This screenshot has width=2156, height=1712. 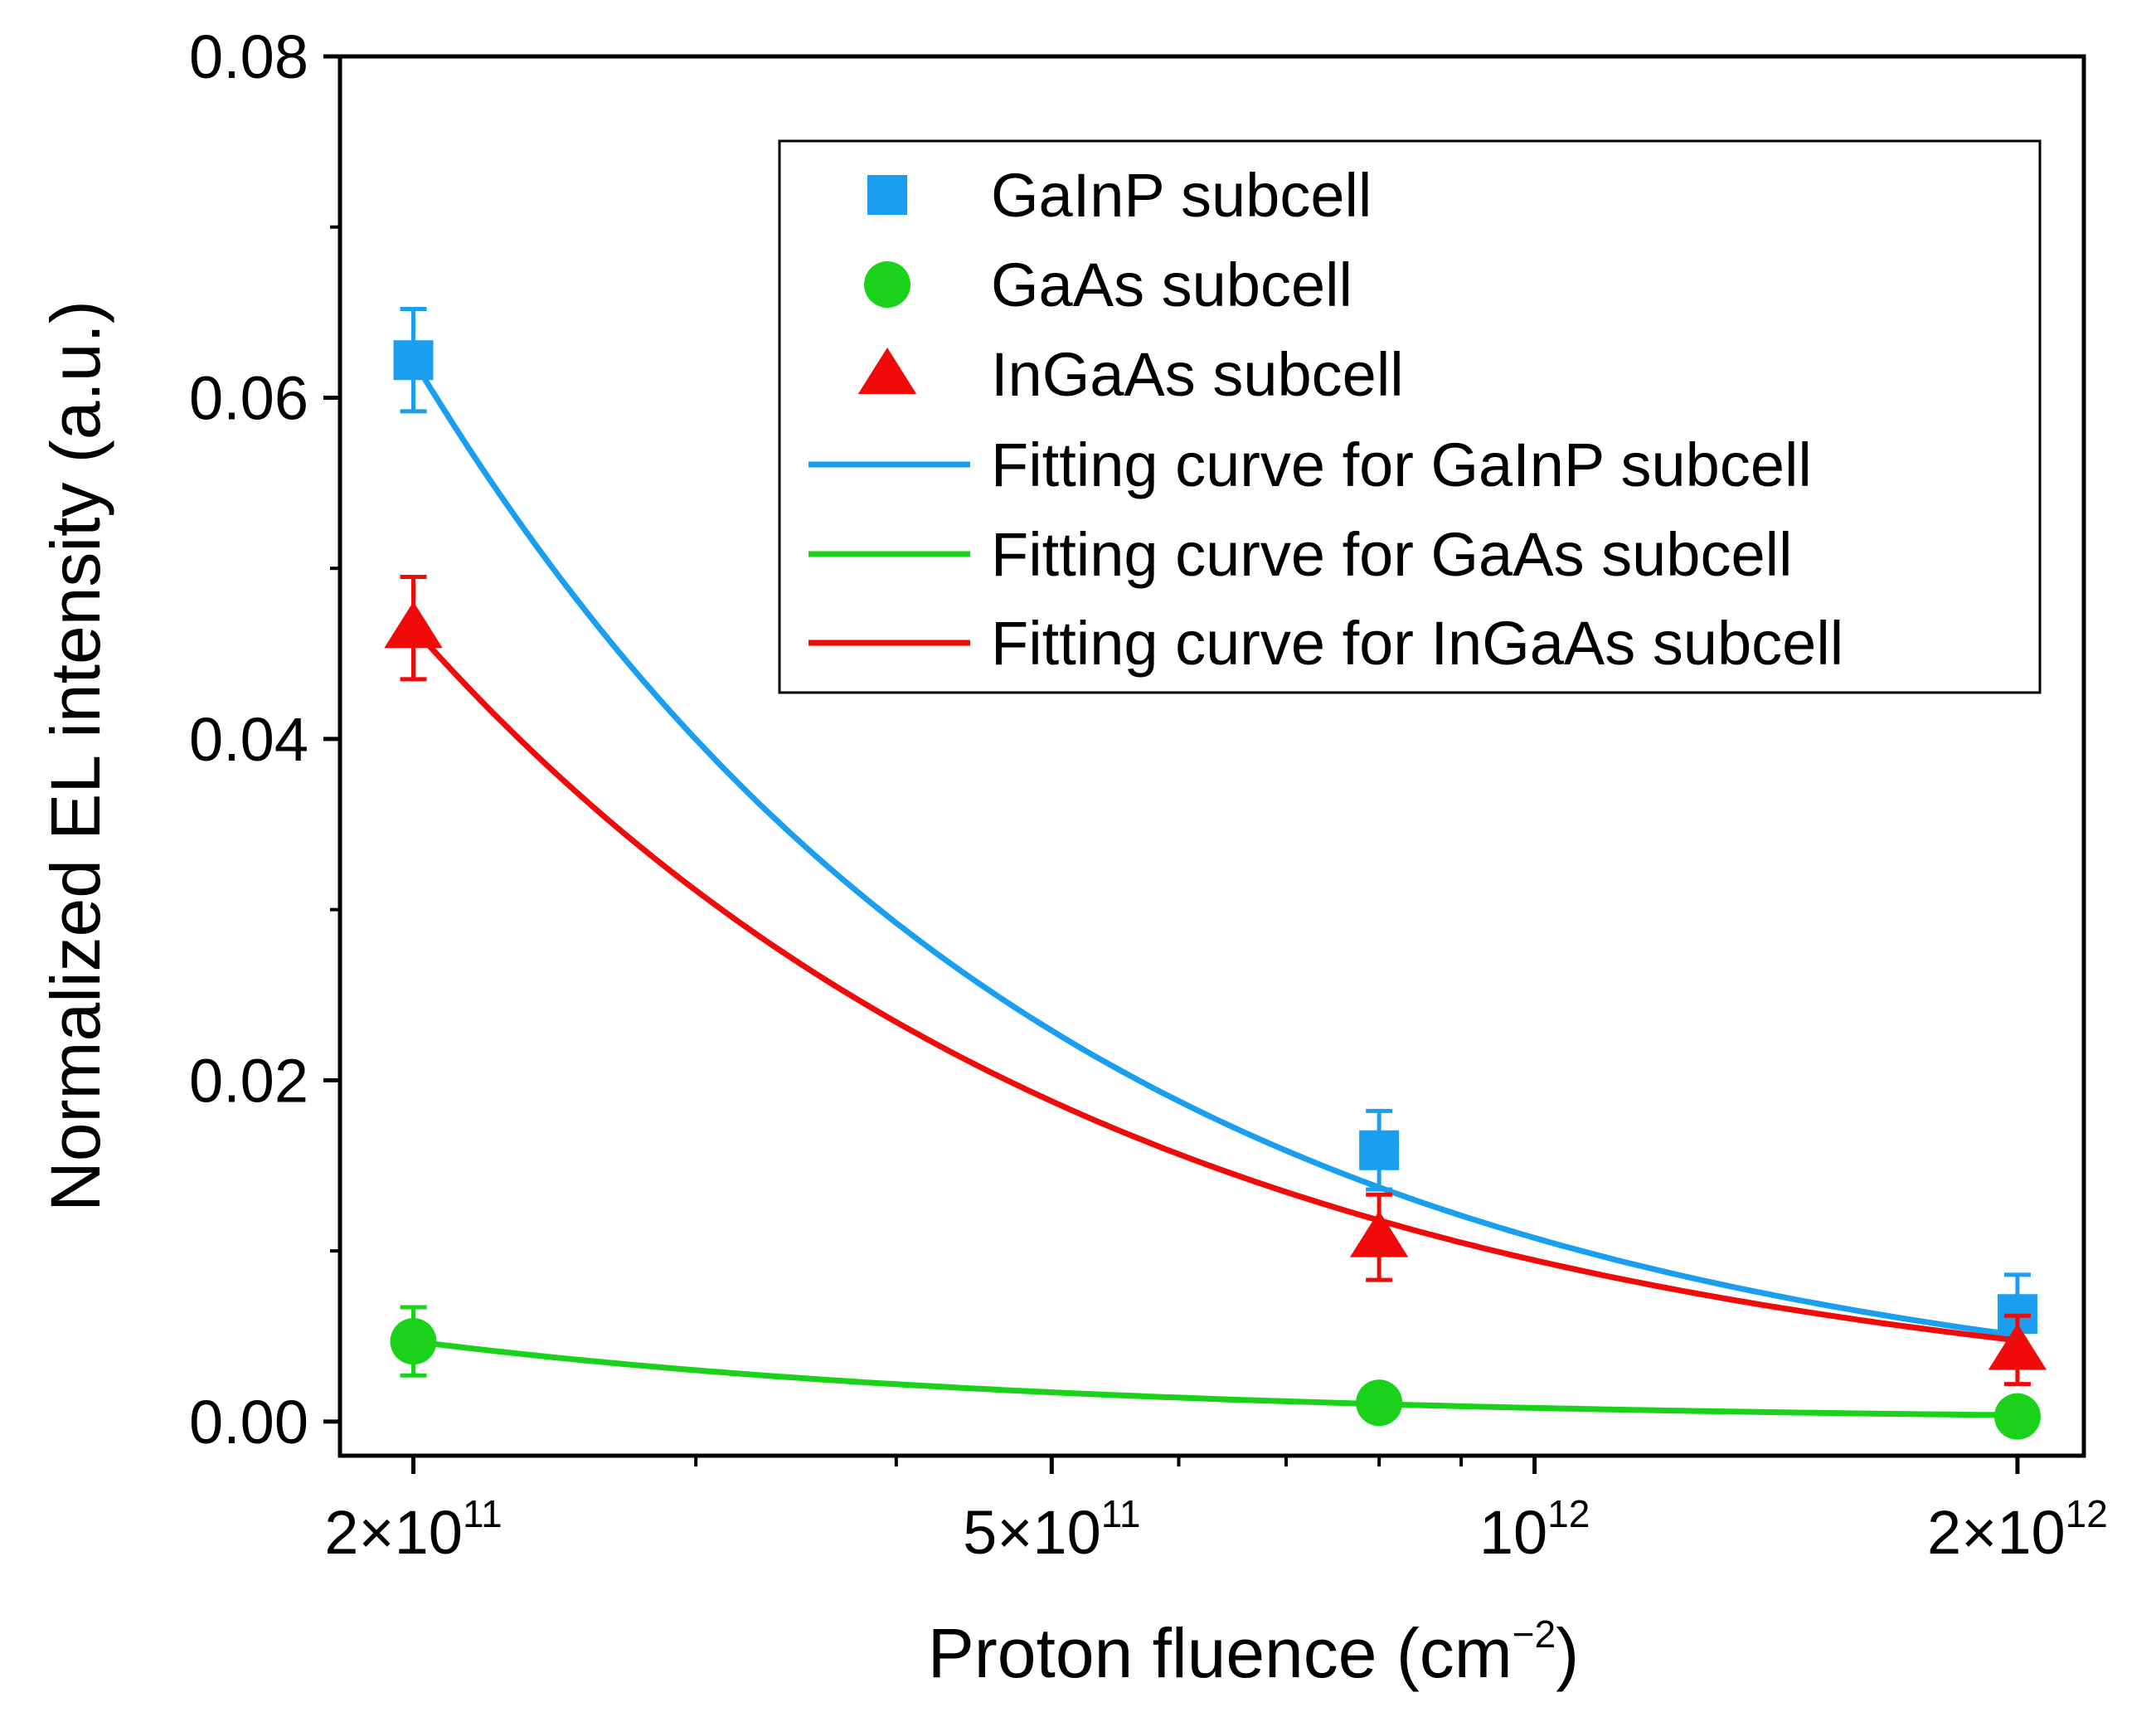 What do you see at coordinates (248, 1422) in the screenshot?
I see `y-tick-label: 0.00` at bounding box center [248, 1422].